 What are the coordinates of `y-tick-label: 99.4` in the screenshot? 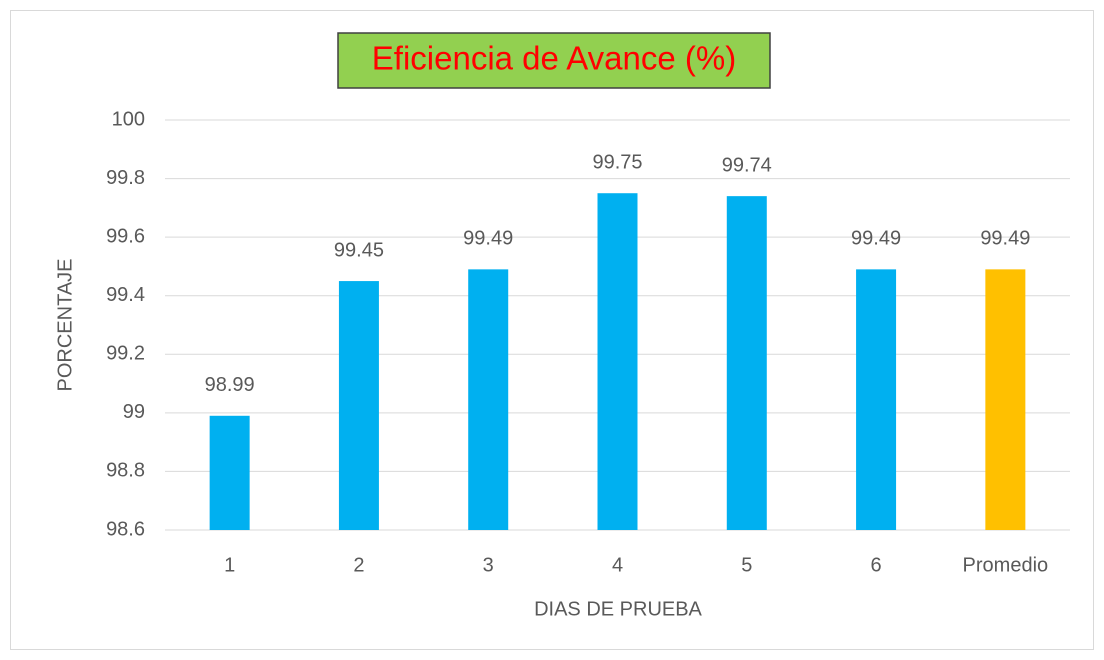 It's located at (125, 295).